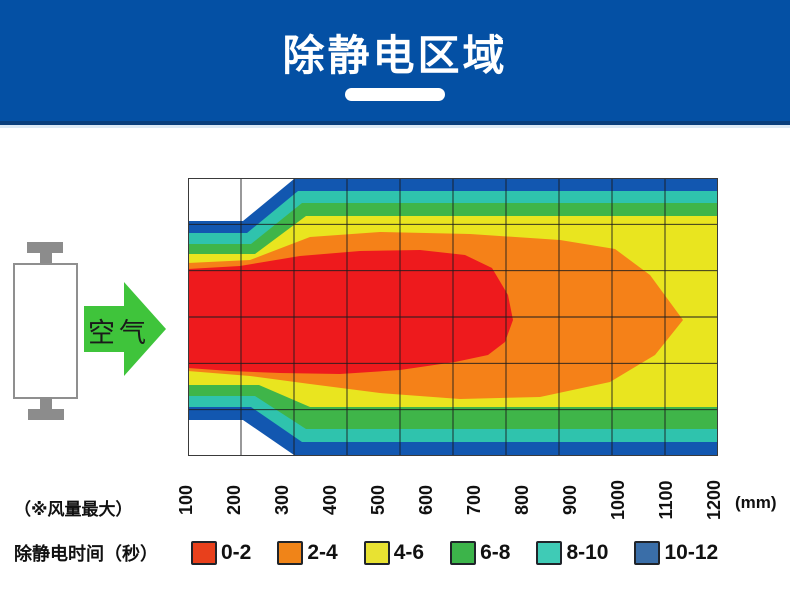 This screenshot has width=790, height=612. I want to click on device-bottom-stem, so click(46, 403).